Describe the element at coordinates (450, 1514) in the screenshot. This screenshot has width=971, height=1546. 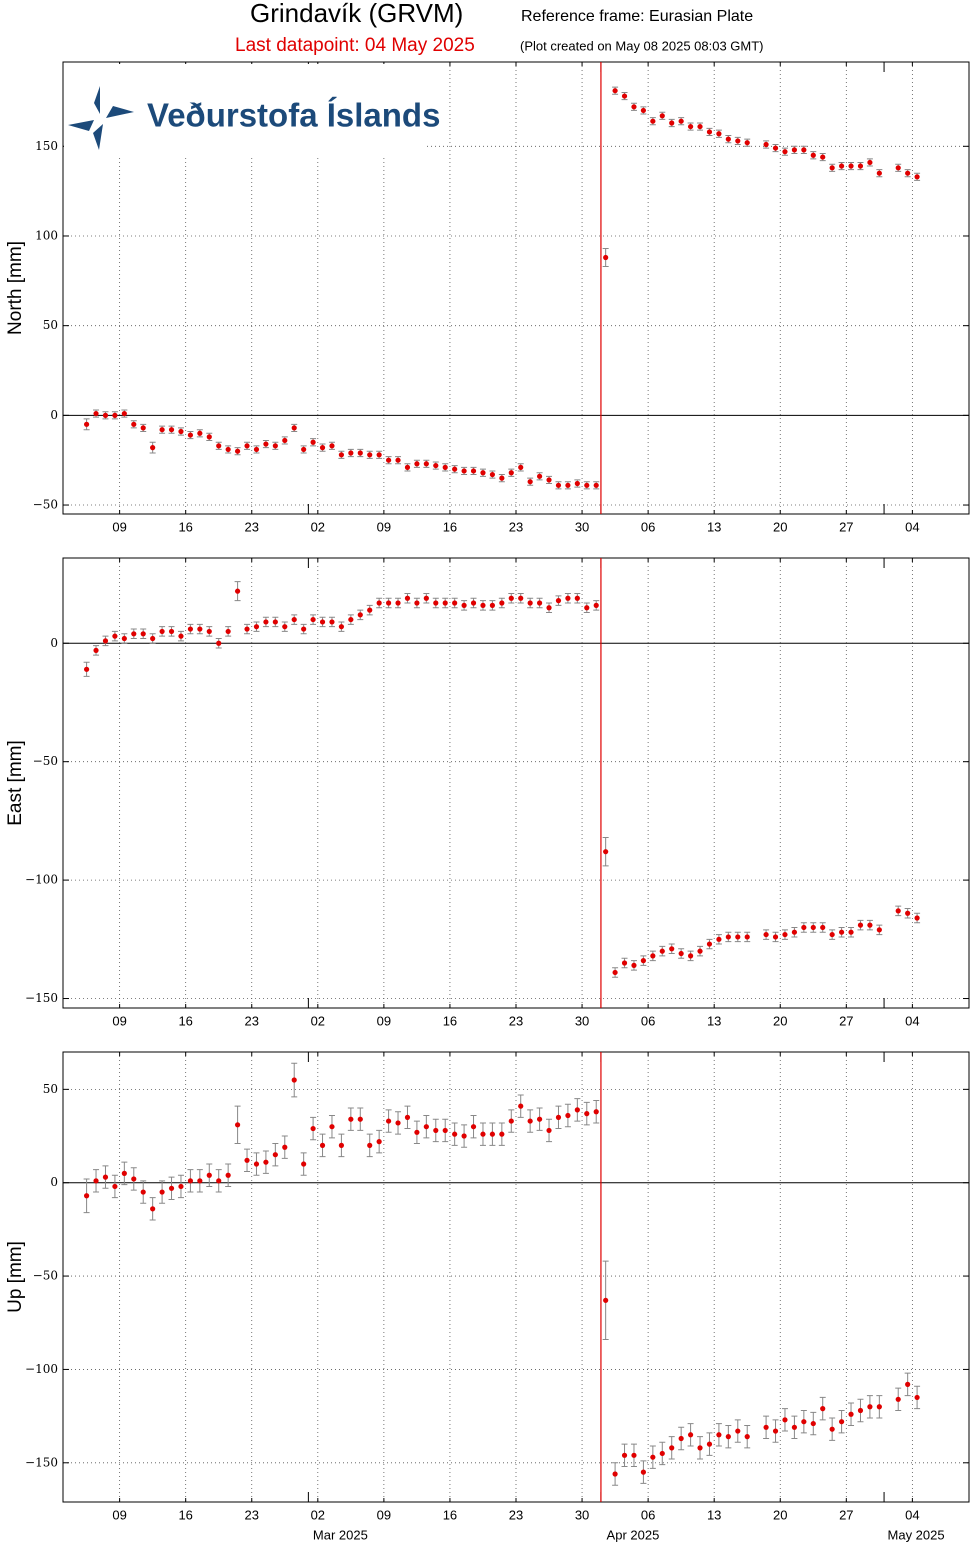
I see `x-tick-label: 16` at that location.